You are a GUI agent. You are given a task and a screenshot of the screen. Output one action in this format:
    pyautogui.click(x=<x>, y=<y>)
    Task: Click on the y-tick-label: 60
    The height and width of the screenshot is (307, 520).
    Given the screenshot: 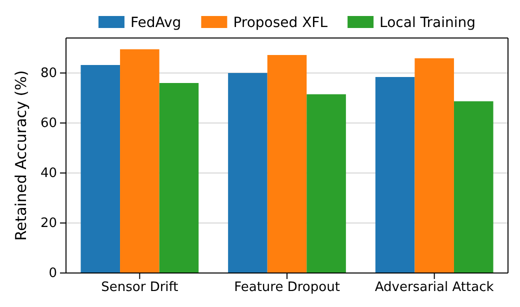 What is the action you would take?
    pyautogui.click(x=48, y=124)
    